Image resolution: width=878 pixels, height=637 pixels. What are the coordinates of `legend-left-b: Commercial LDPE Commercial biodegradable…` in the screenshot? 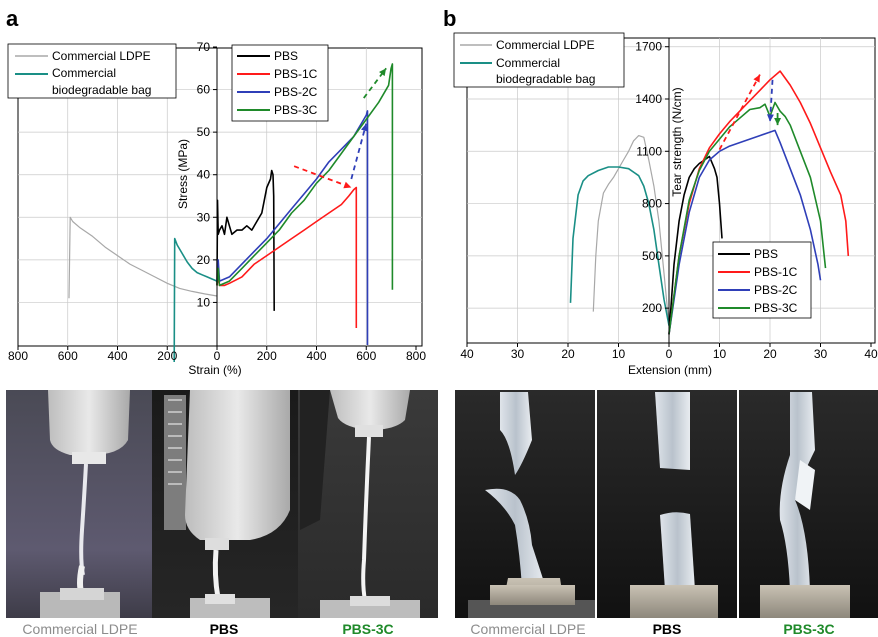 It's located at (539, 60).